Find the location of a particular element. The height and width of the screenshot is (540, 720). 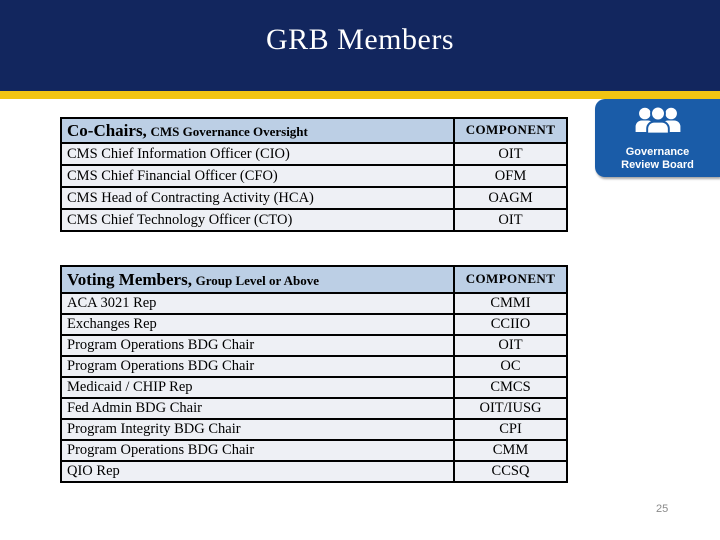

table-row: Program Operations BDG Chair OIT is located at coordinates (314, 345).